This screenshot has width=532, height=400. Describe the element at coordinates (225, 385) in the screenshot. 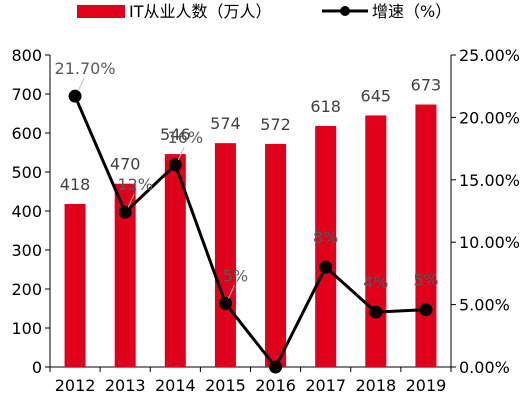

I see `x-tick-label: 2015` at that location.